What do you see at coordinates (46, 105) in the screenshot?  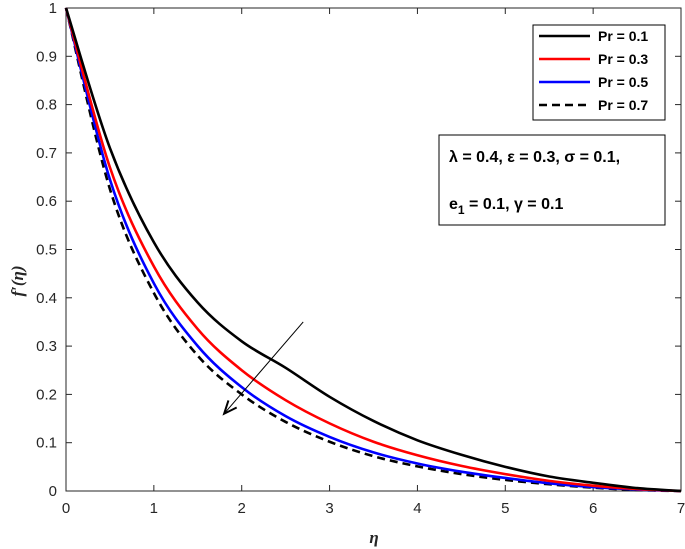 I see `y-tick-label: 0.8` at bounding box center [46, 105].